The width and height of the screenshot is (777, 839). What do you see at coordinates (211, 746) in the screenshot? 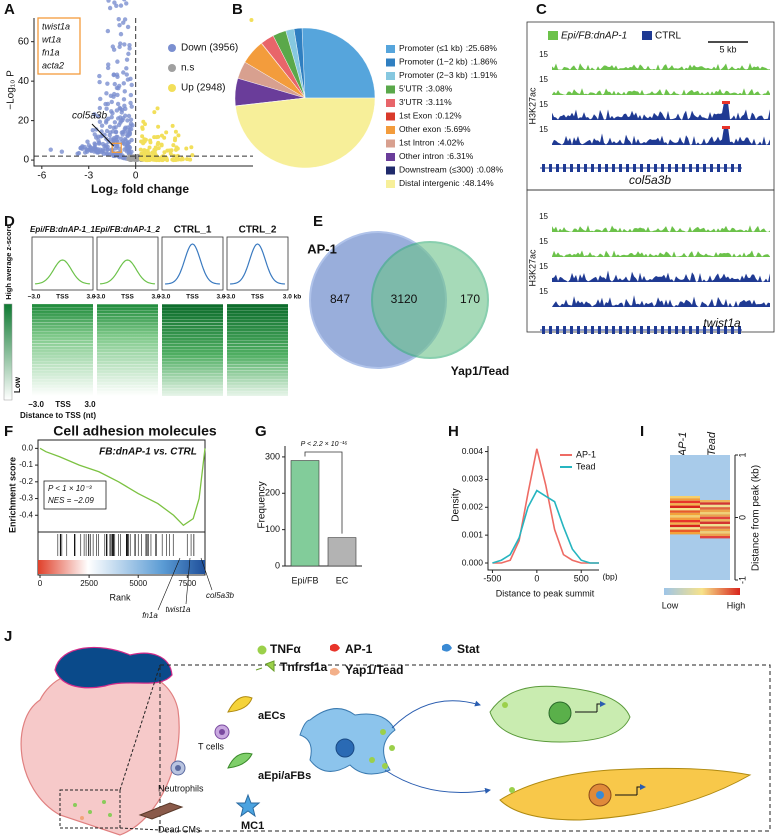
I see `cell-label: T cells` at bounding box center [211, 746].